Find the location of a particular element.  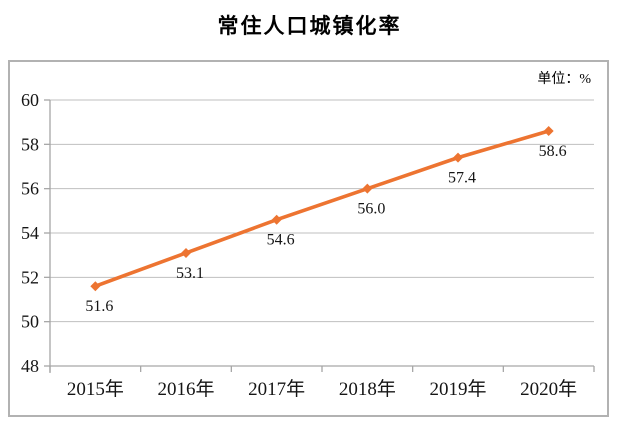

y-tick-label: 60 is located at coordinates (30, 100).